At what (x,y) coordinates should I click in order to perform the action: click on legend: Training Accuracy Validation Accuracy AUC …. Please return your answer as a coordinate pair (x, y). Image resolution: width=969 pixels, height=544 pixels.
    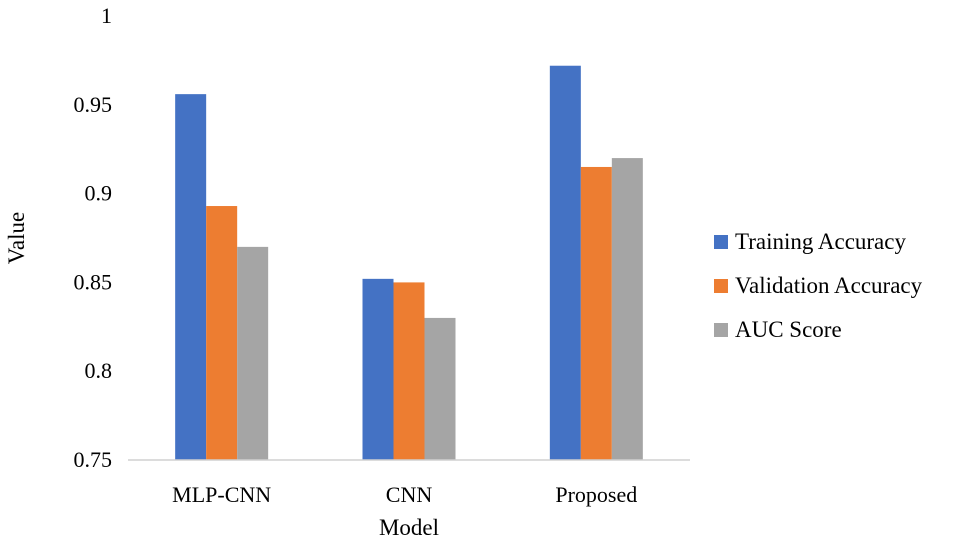
    Looking at the image, I should click on (818, 286).